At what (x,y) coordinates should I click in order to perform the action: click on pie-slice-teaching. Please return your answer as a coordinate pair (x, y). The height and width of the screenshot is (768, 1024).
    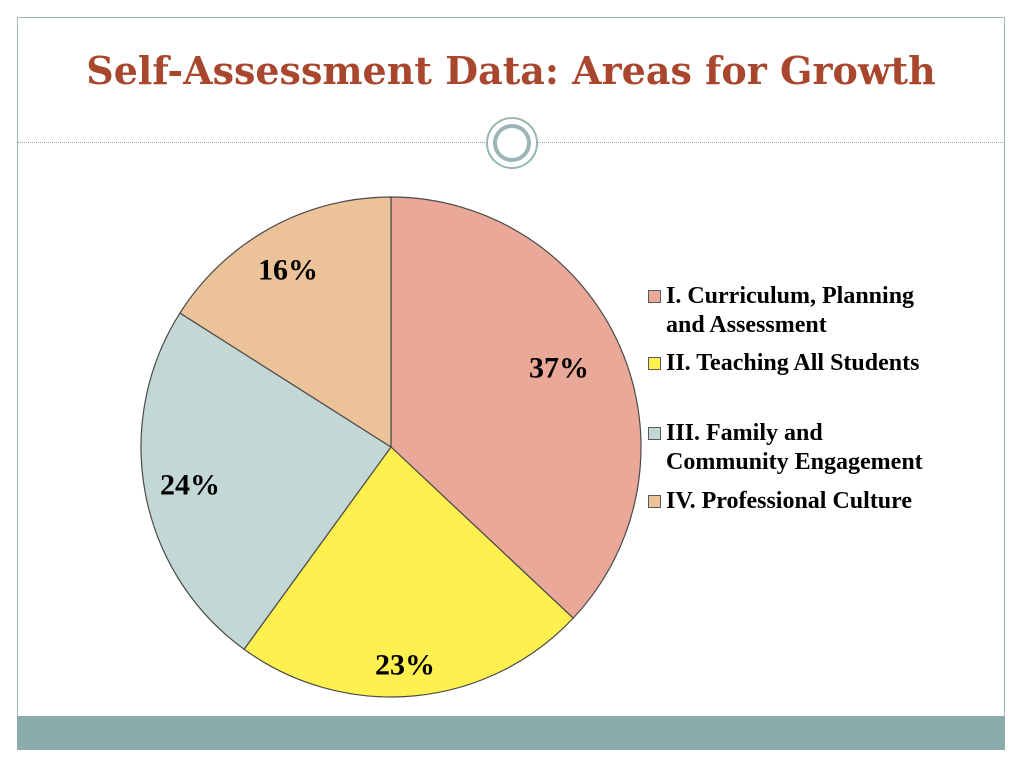
    Looking at the image, I should click on (409, 572).